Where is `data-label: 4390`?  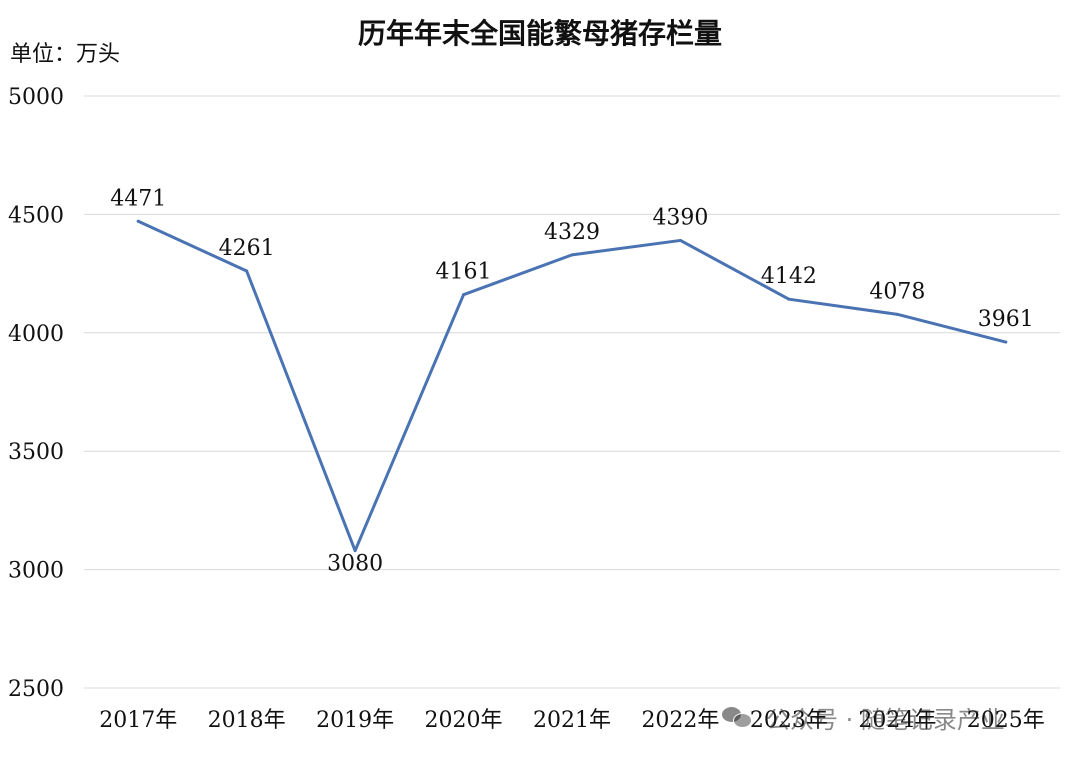
data-label: 4390 is located at coordinates (680, 217).